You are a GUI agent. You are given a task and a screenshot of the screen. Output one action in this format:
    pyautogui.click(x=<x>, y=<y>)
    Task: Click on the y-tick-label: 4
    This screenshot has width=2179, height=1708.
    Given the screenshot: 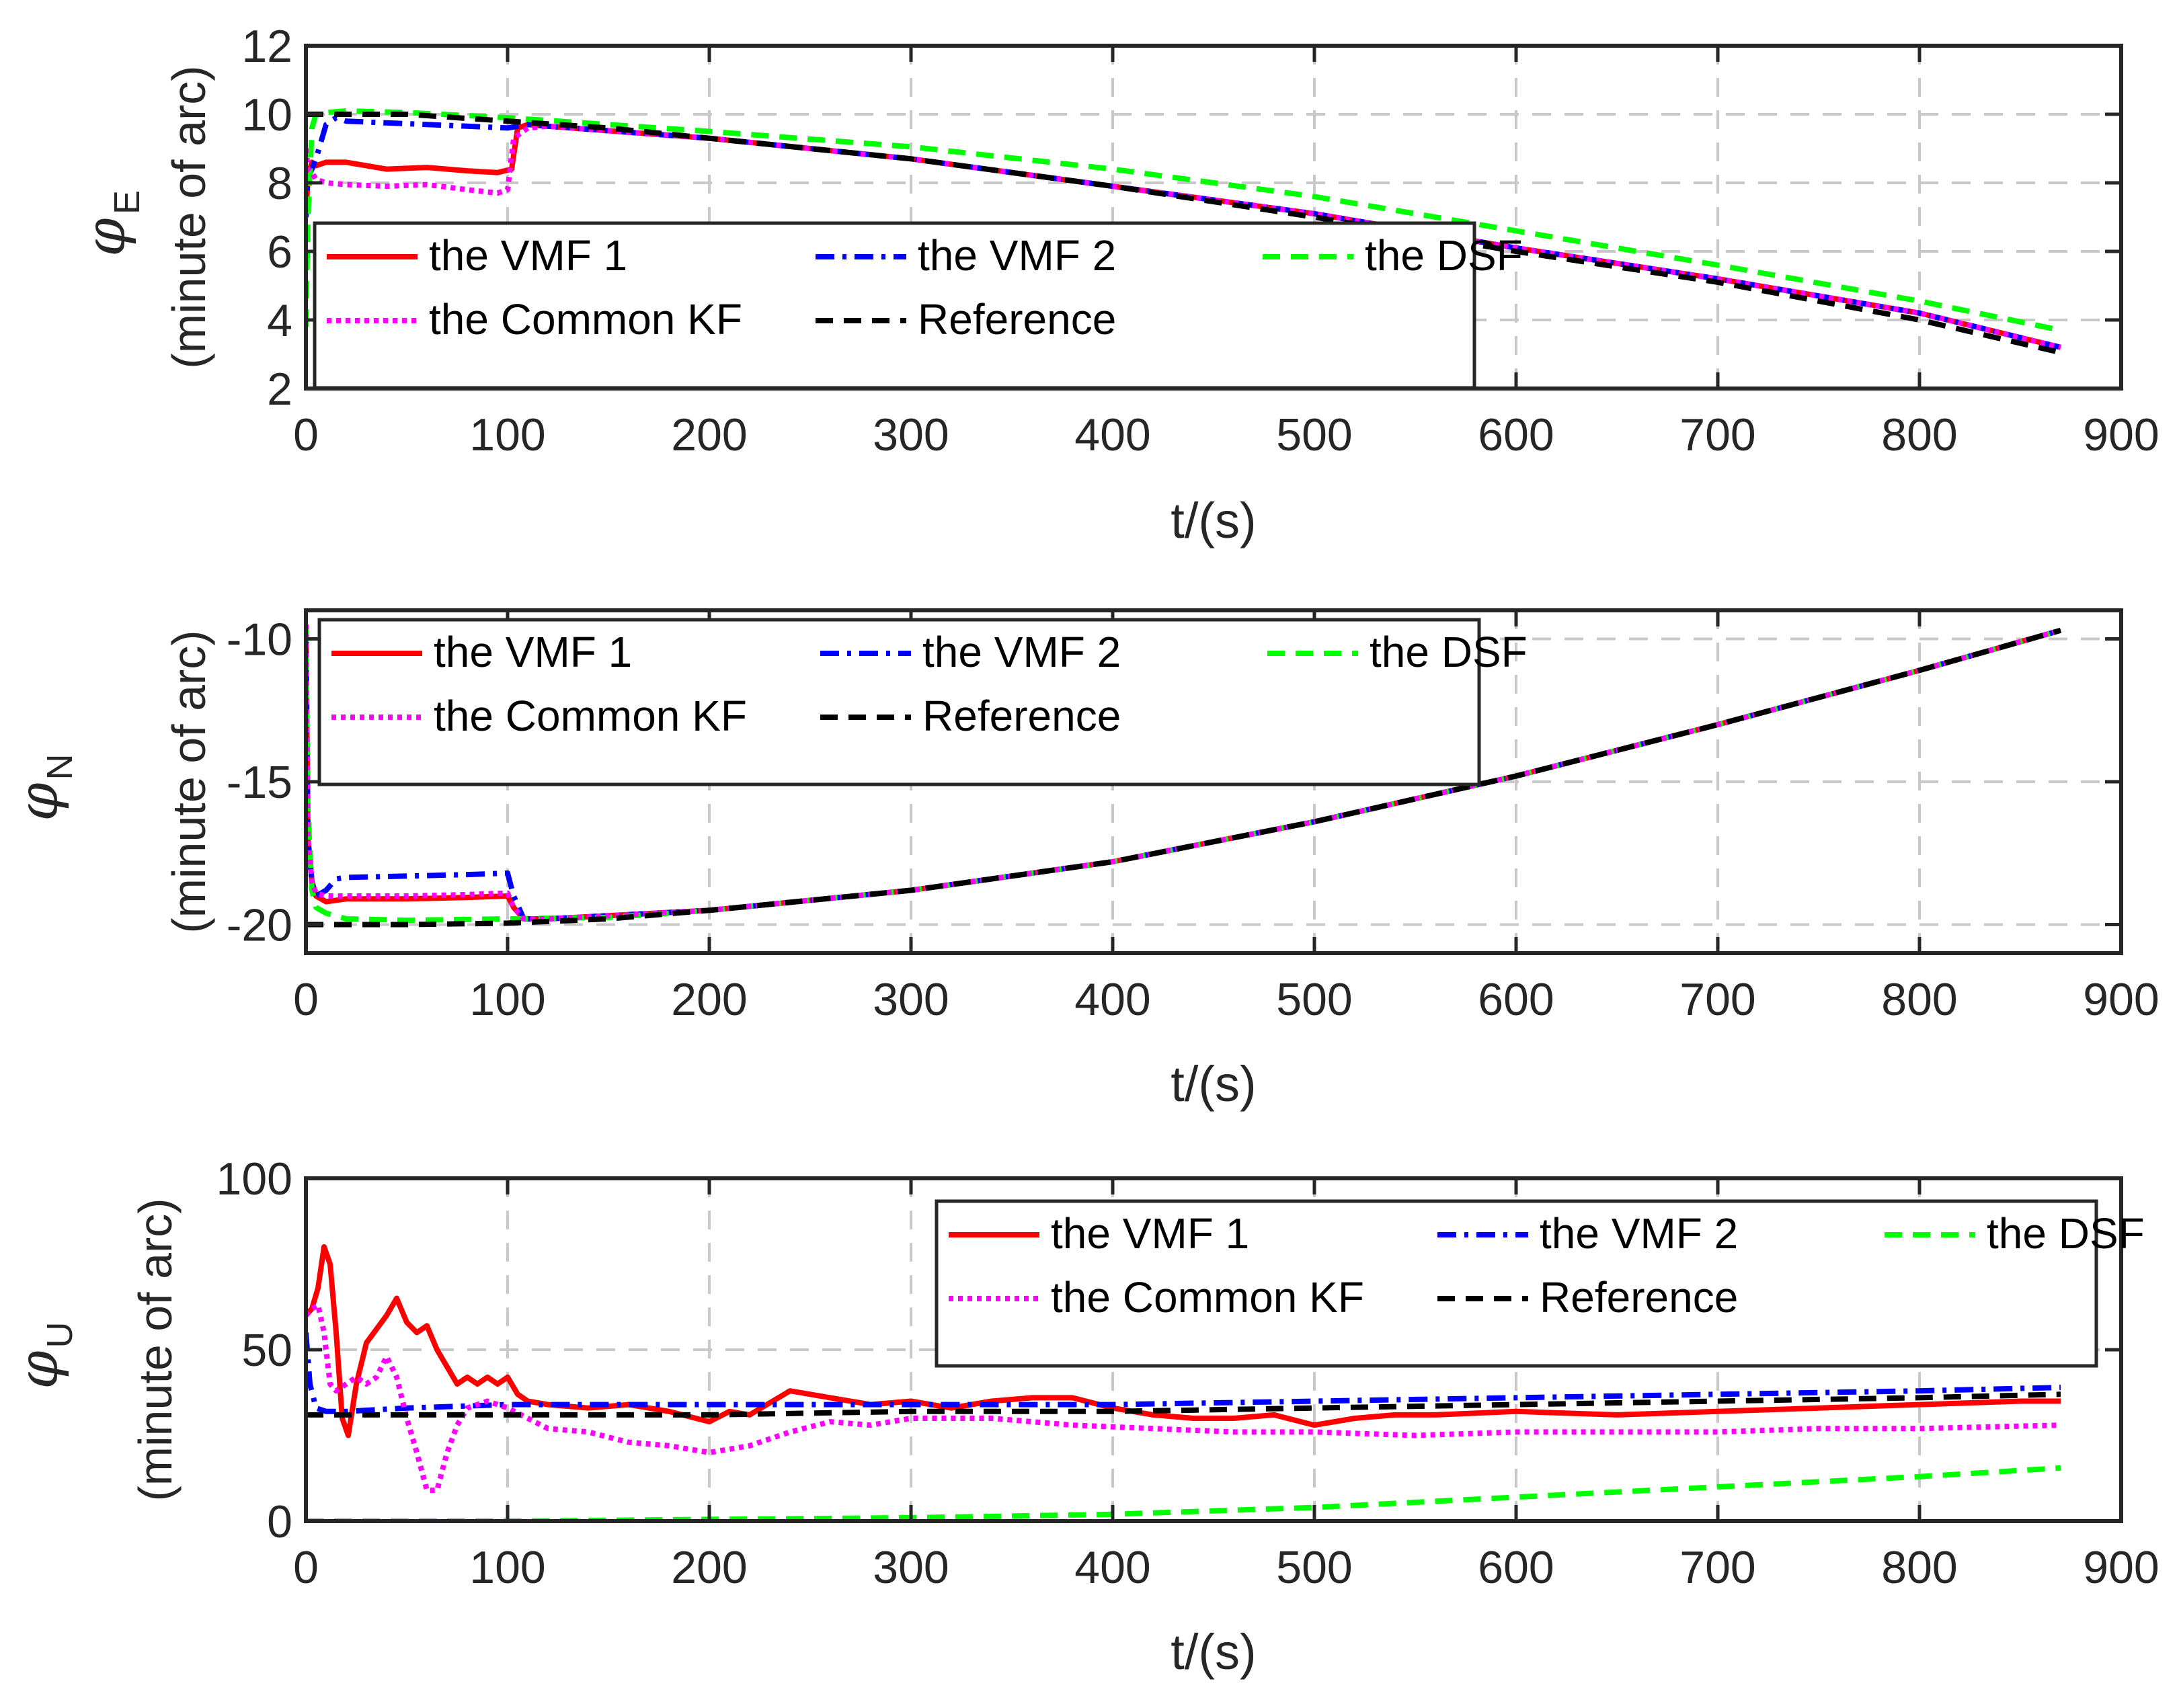 What is the action you would take?
    pyautogui.click(x=280, y=320)
    